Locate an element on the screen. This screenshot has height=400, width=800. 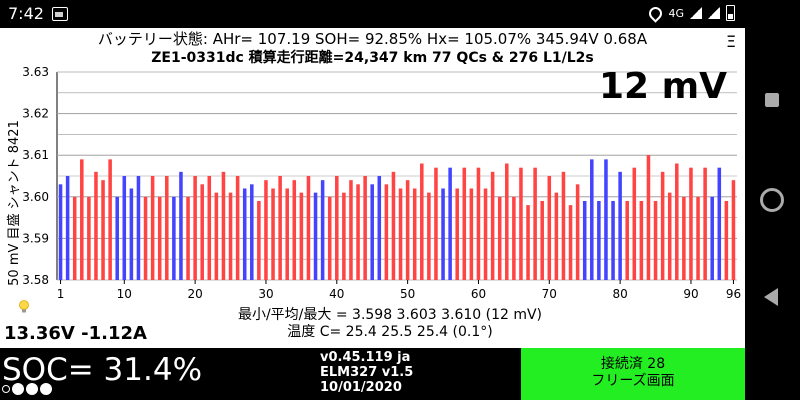
min-avg-max-line: 最小/平均/最大 = 3.598 3.603 3.610 (12 mV) is located at coordinates (390, 315).